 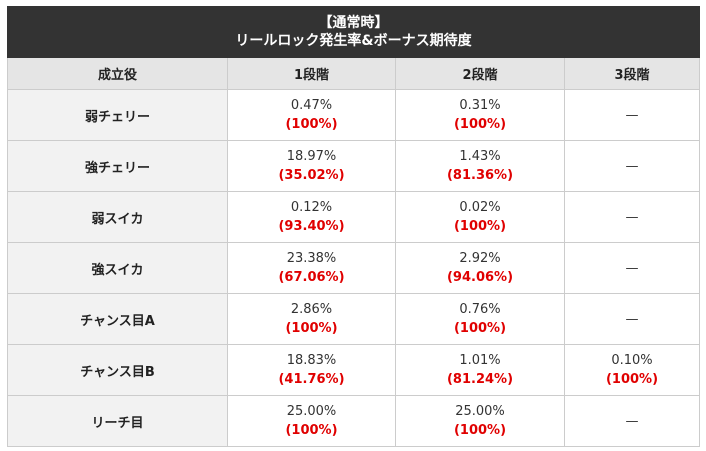 What do you see at coordinates (311, 258) in the screenshot?
I see `rate-value: 23.38%` at bounding box center [311, 258].